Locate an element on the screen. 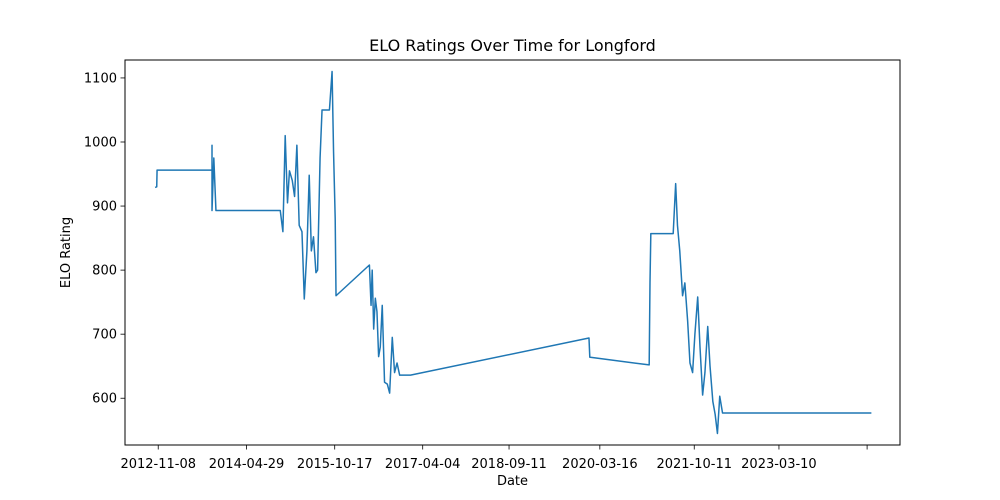 The height and width of the screenshot is (500, 1000). x-tick-label: 2014-04-29 is located at coordinates (247, 464).